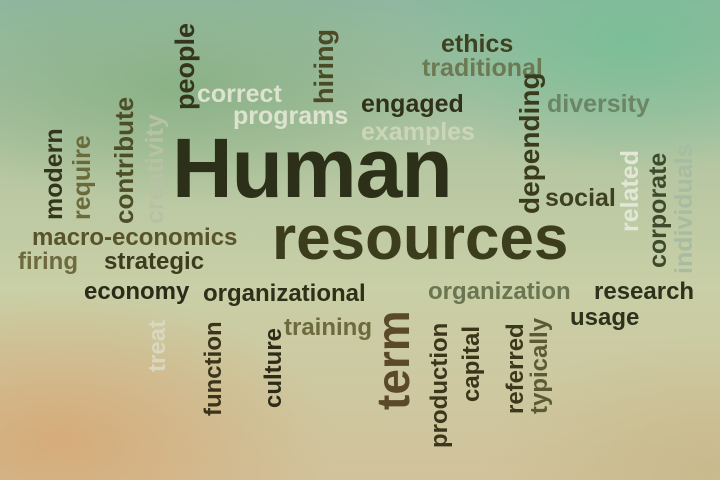 This screenshot has width=720, height=480. Describe the element at coordinates (477, 44) in the screenshot. I see `word-ethics: ethics` at that location.